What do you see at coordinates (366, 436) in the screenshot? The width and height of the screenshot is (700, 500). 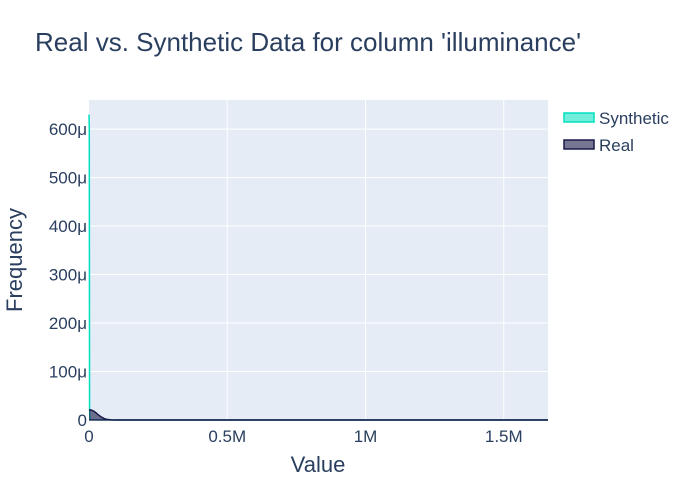 I see `x-tick-label: 1M` at bounding box center [366, 436].